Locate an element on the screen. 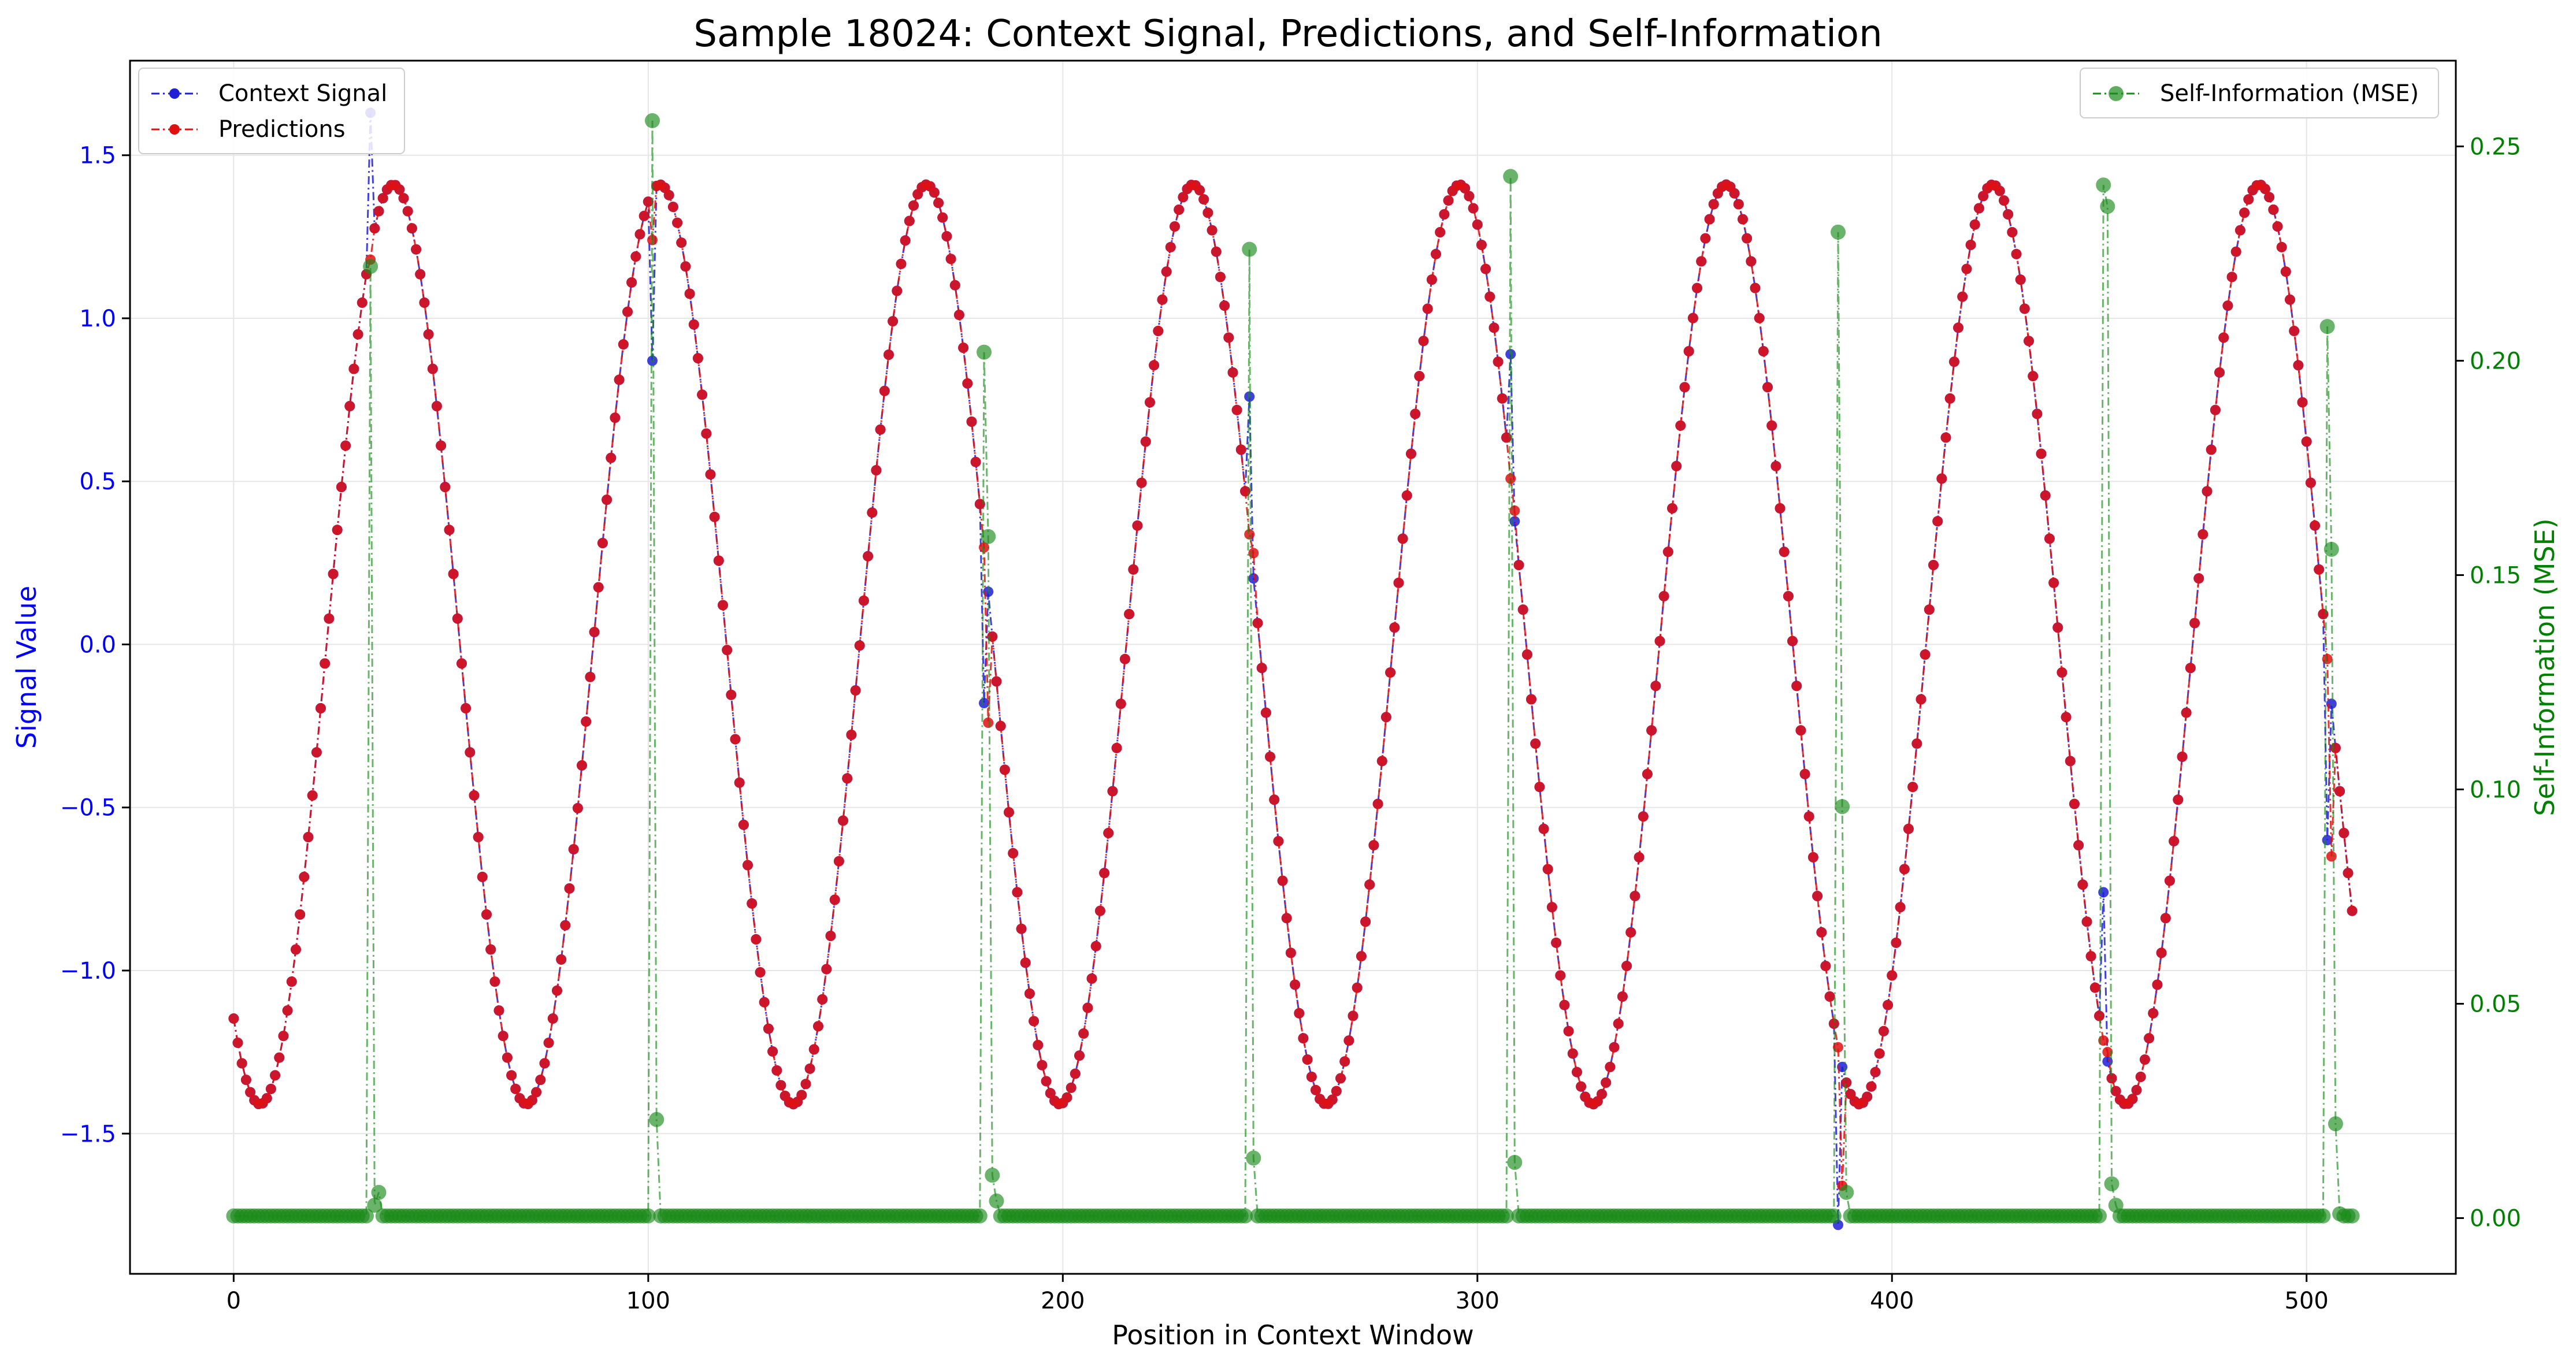 The image size is (2576, 1368). y-tick-label: −1.0 is located at coordinates (88, 971).